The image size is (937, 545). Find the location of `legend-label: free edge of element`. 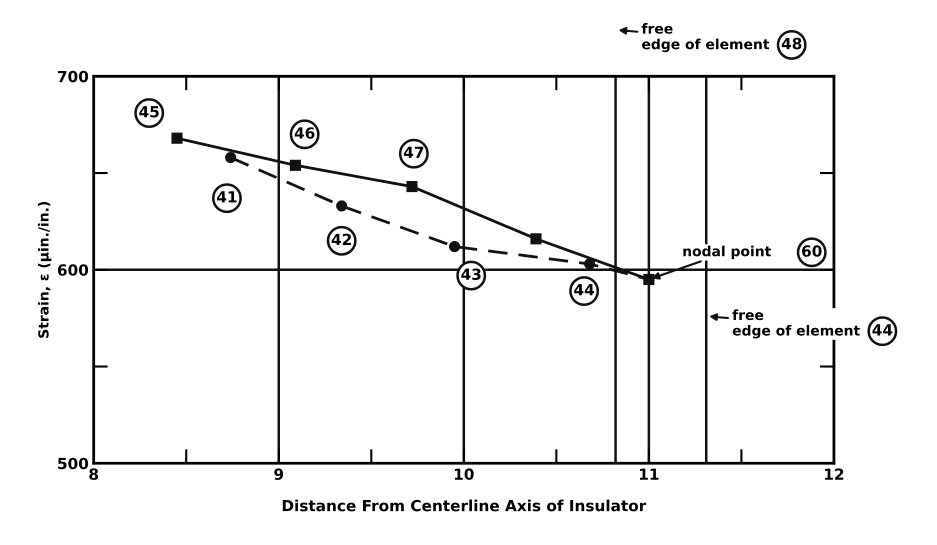

legend-label: free edge of element is located at coordinates (706, 37).